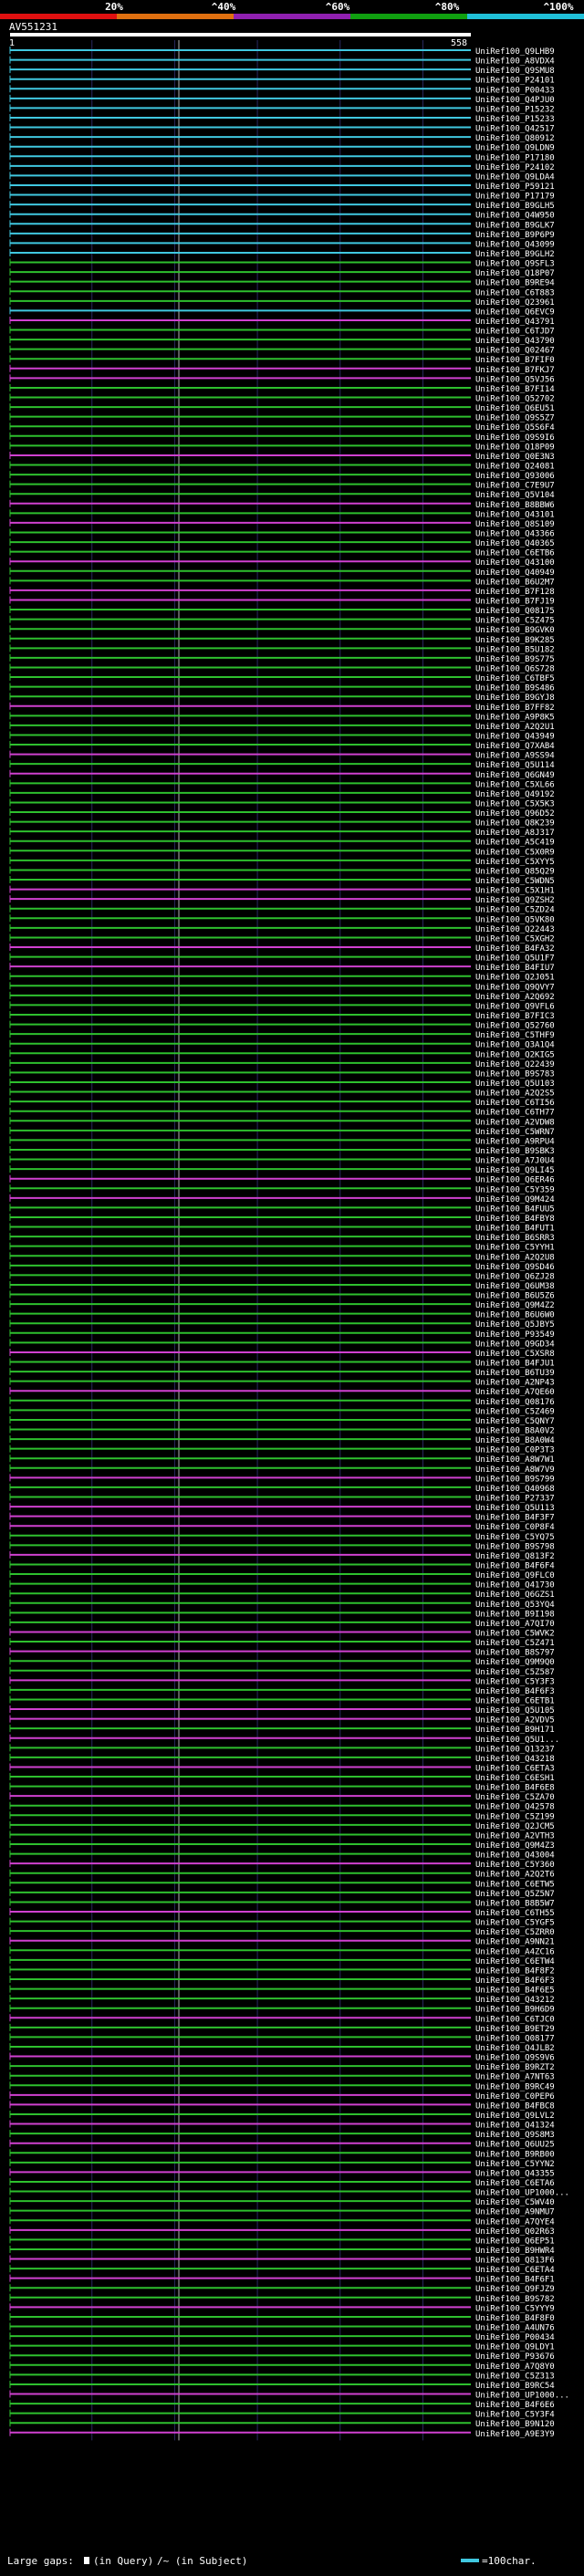 The width and height of the screenshot is (584, 2576). Describe the element at coordinates (282, 1305) in the screenshot. I see `hit-row: UniRef100_Q9M4Z2` at that location.